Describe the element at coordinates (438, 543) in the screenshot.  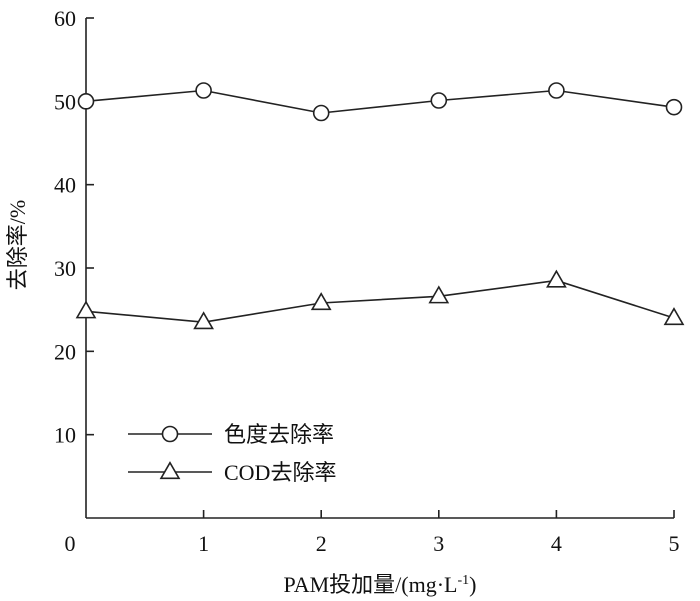
I see `x-tick-label: 3` at that location.